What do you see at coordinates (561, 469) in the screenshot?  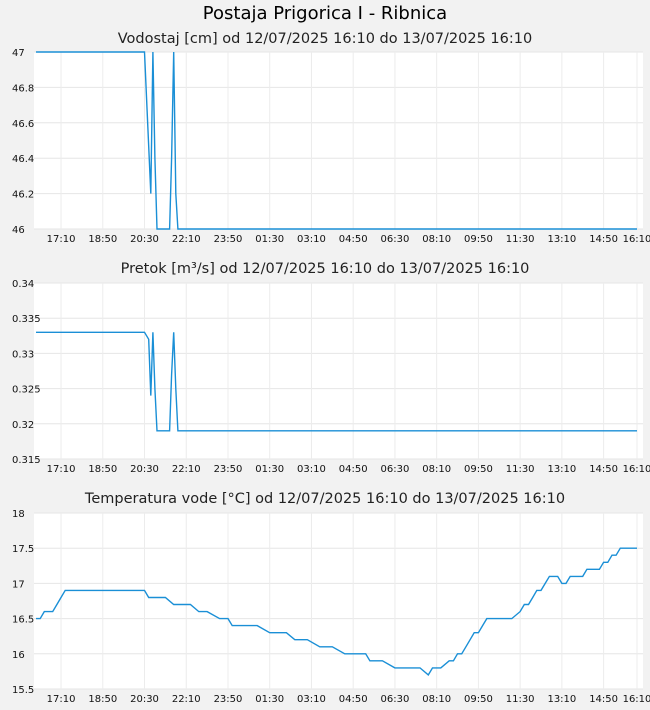 I see `flow-x-tick-label: 13:10` at bounding box center [561, 469].